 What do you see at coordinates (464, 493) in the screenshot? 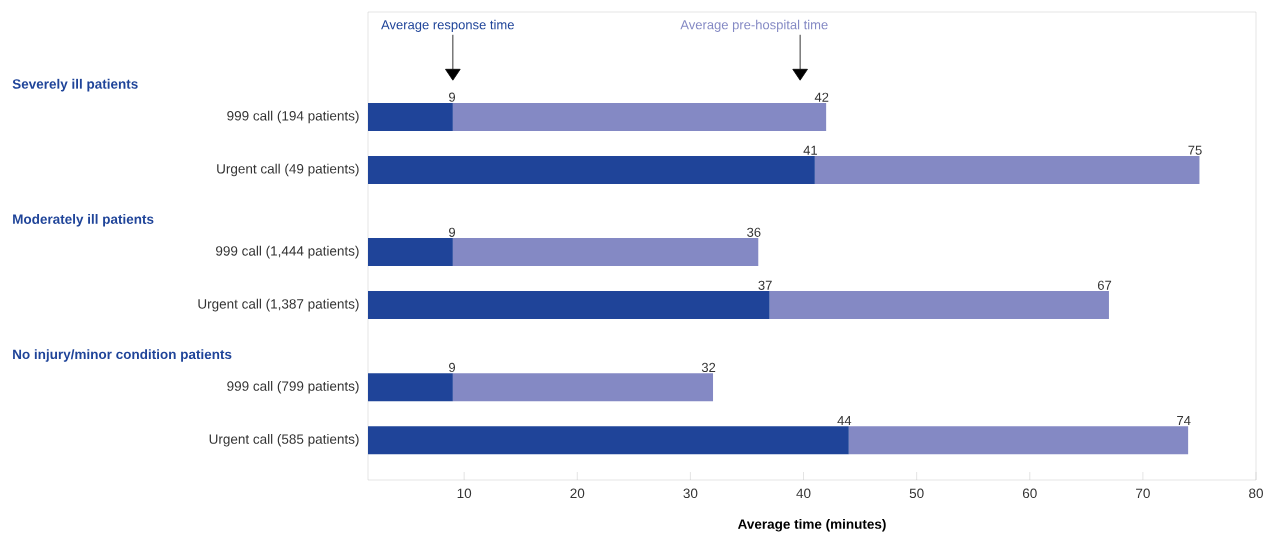
I see `x-tick-label: 10` at bounding box center [464, 493].